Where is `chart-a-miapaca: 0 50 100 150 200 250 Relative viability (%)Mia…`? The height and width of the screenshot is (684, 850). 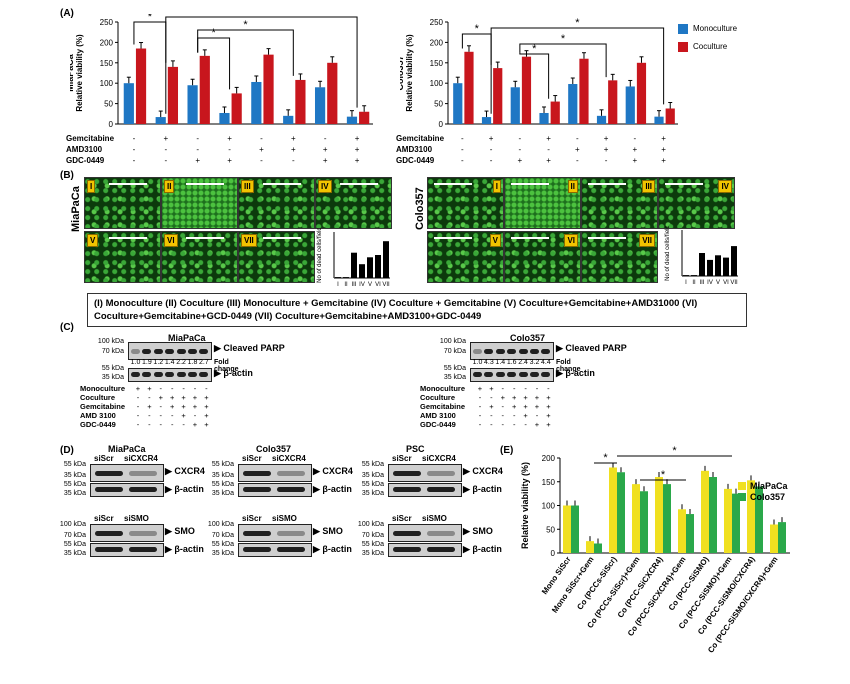 chart-a-miapaca: 0 50 100 150 200 250 Relative viability (%)Mia… is located at coordinates (221, 71).